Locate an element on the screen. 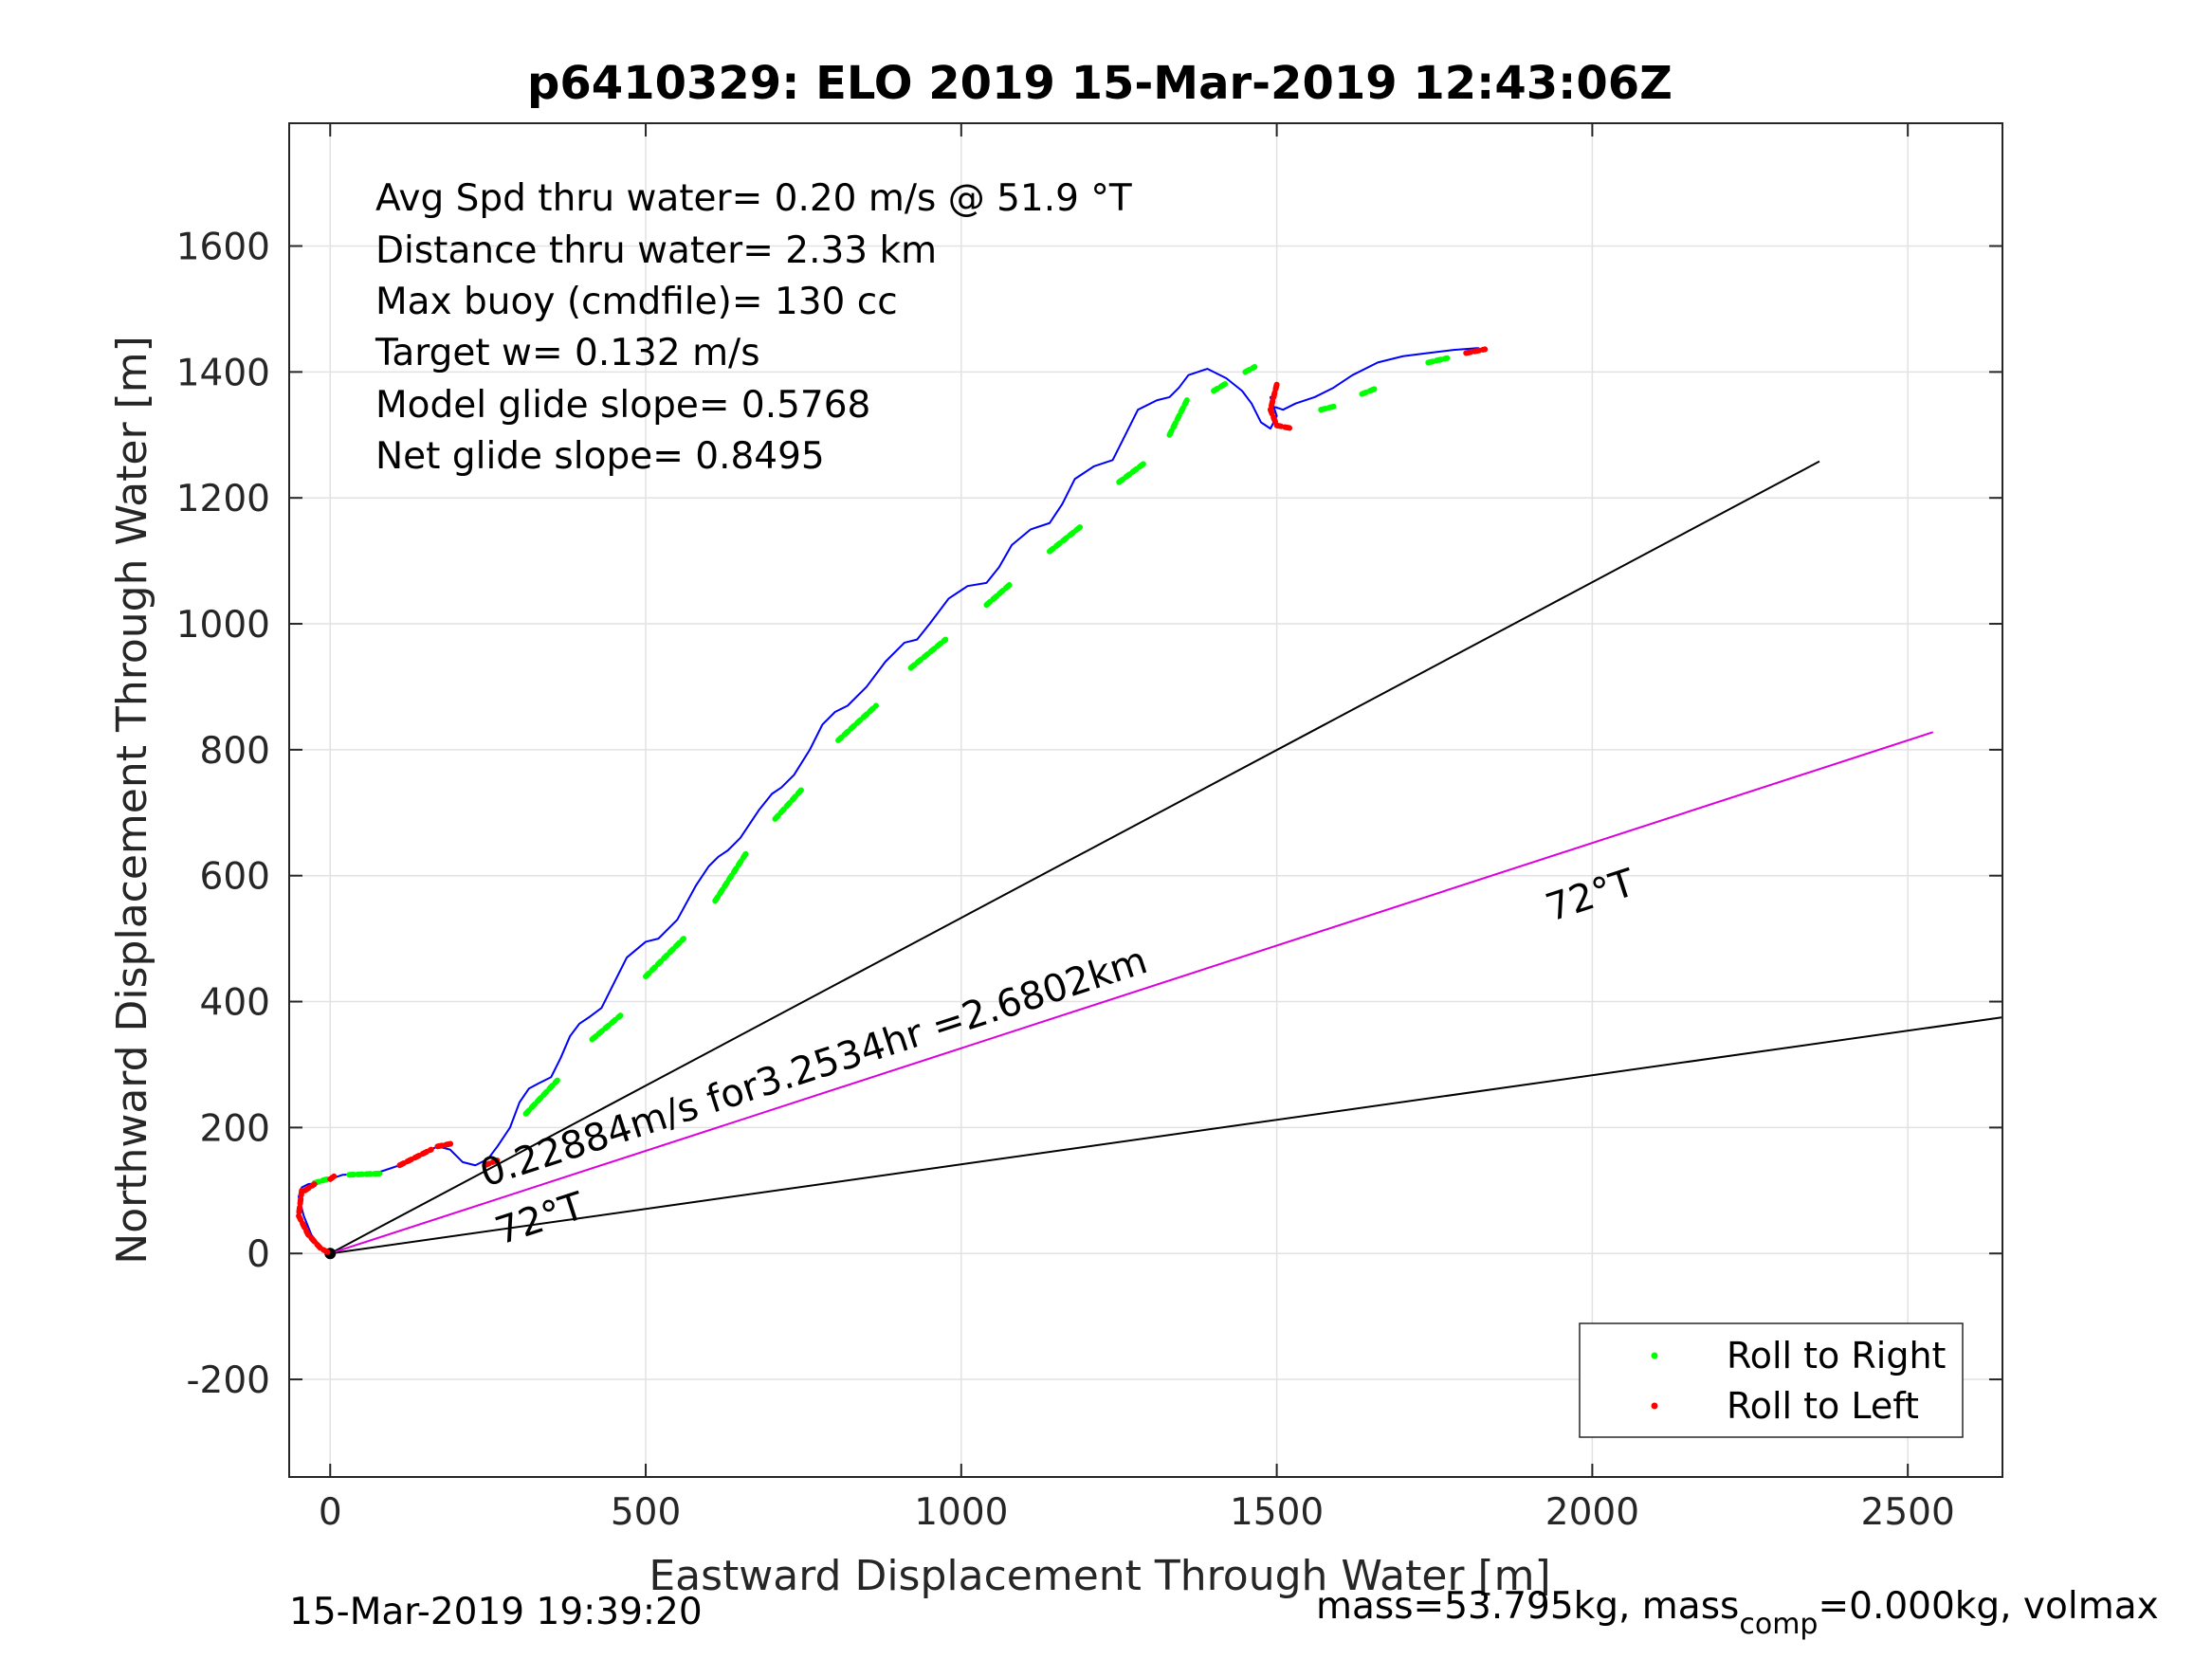  stat-net-glide-slope: Net glide slope= 0.8495 is located at coordinates (600, 456).